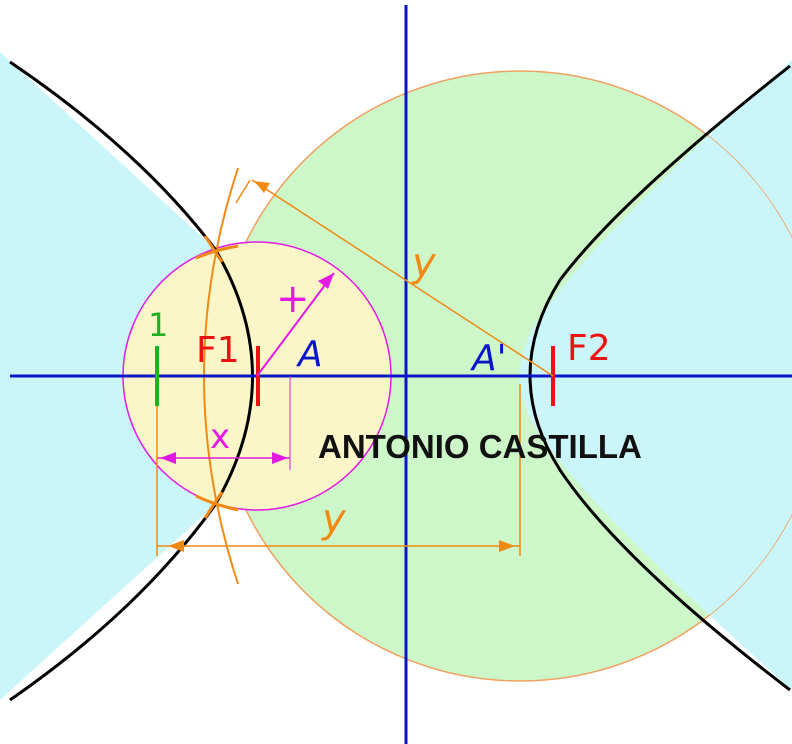 The image size is (792, 744). What do you see at coordinates (309, 354) in the screenshot?
I see `label-a: A` at bounding box center [309, 354].